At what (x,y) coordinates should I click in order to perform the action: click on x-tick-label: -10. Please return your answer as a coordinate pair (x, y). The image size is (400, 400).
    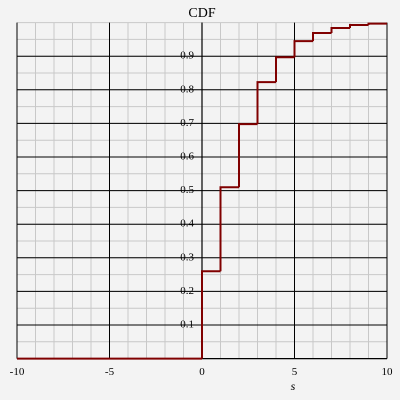
    Looking at the image, I should click on (17, 372).